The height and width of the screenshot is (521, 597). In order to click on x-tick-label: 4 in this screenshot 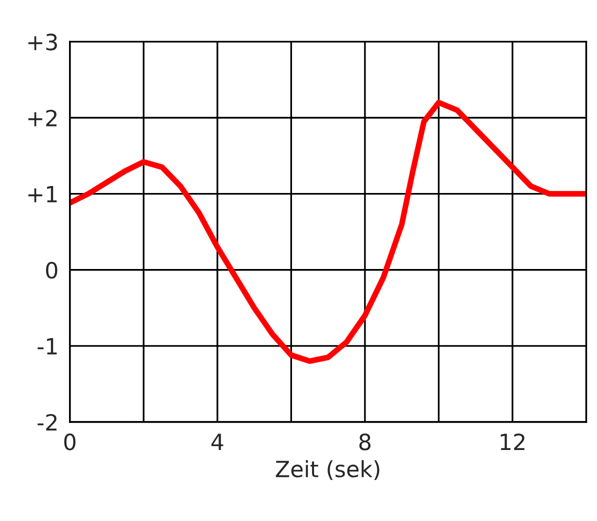, I will do `click(217, 442)`.